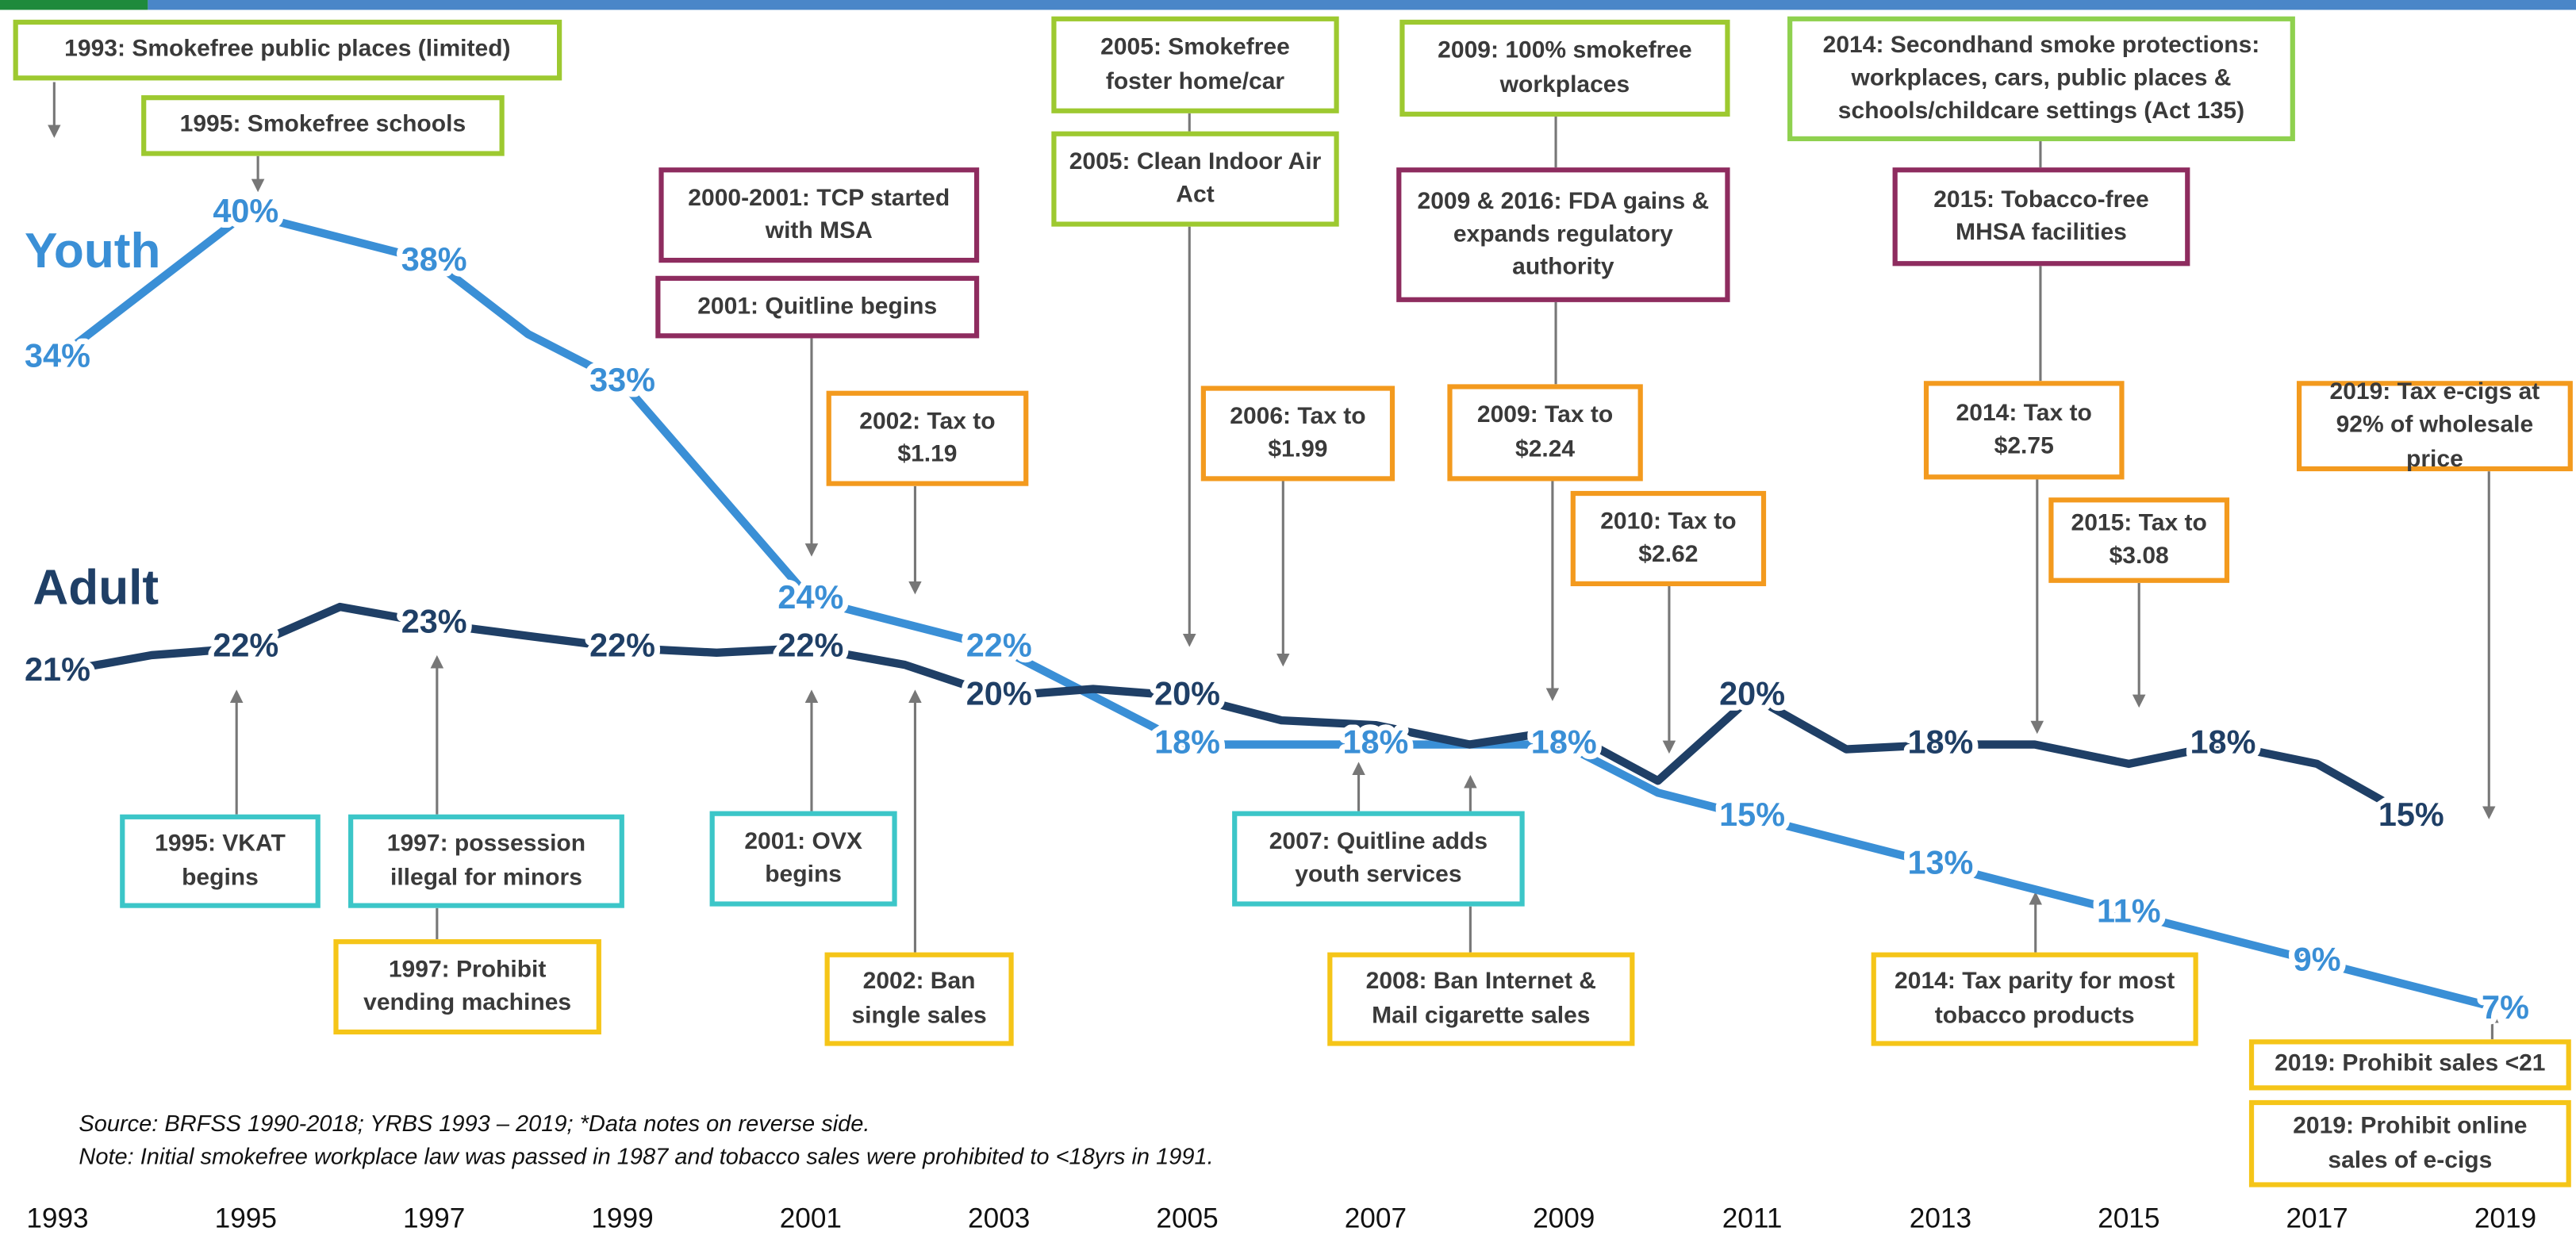  Describe the element at coordinates (1376, 1218) in the screenshot. I see `x-tick-label: 2007` at that location.